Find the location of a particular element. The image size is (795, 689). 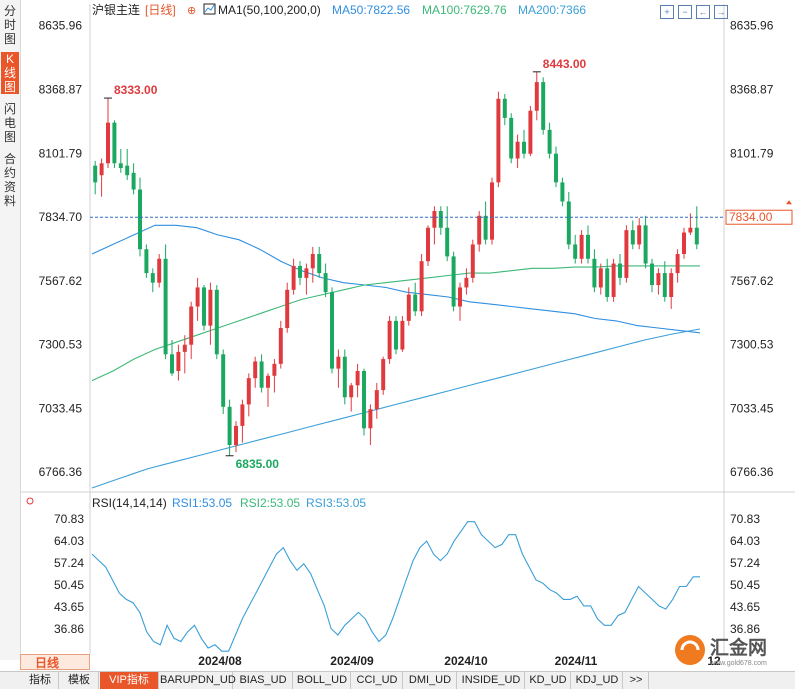

current-price-label: 7834.00 is located at coordinates (751, 217).